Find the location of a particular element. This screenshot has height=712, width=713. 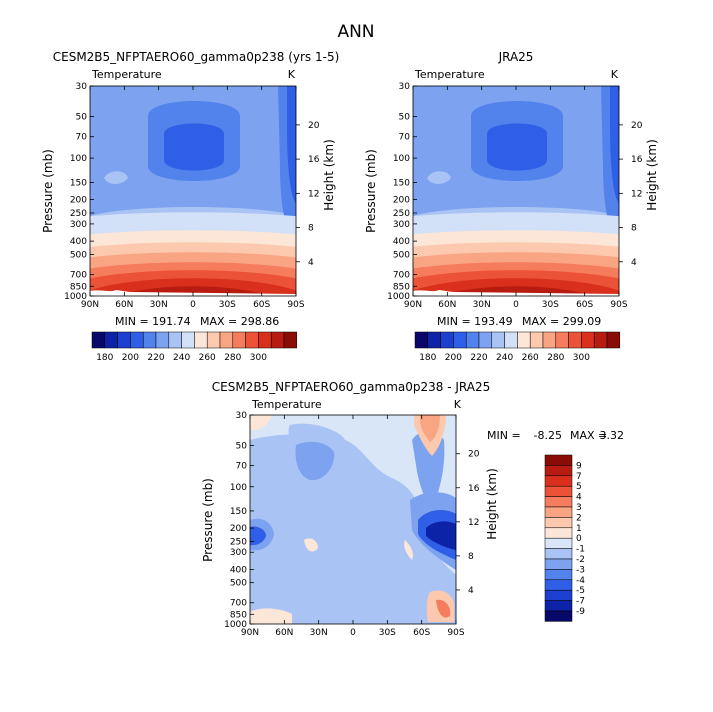

x-tick-label: 60N is located at coordinates (284, 633).